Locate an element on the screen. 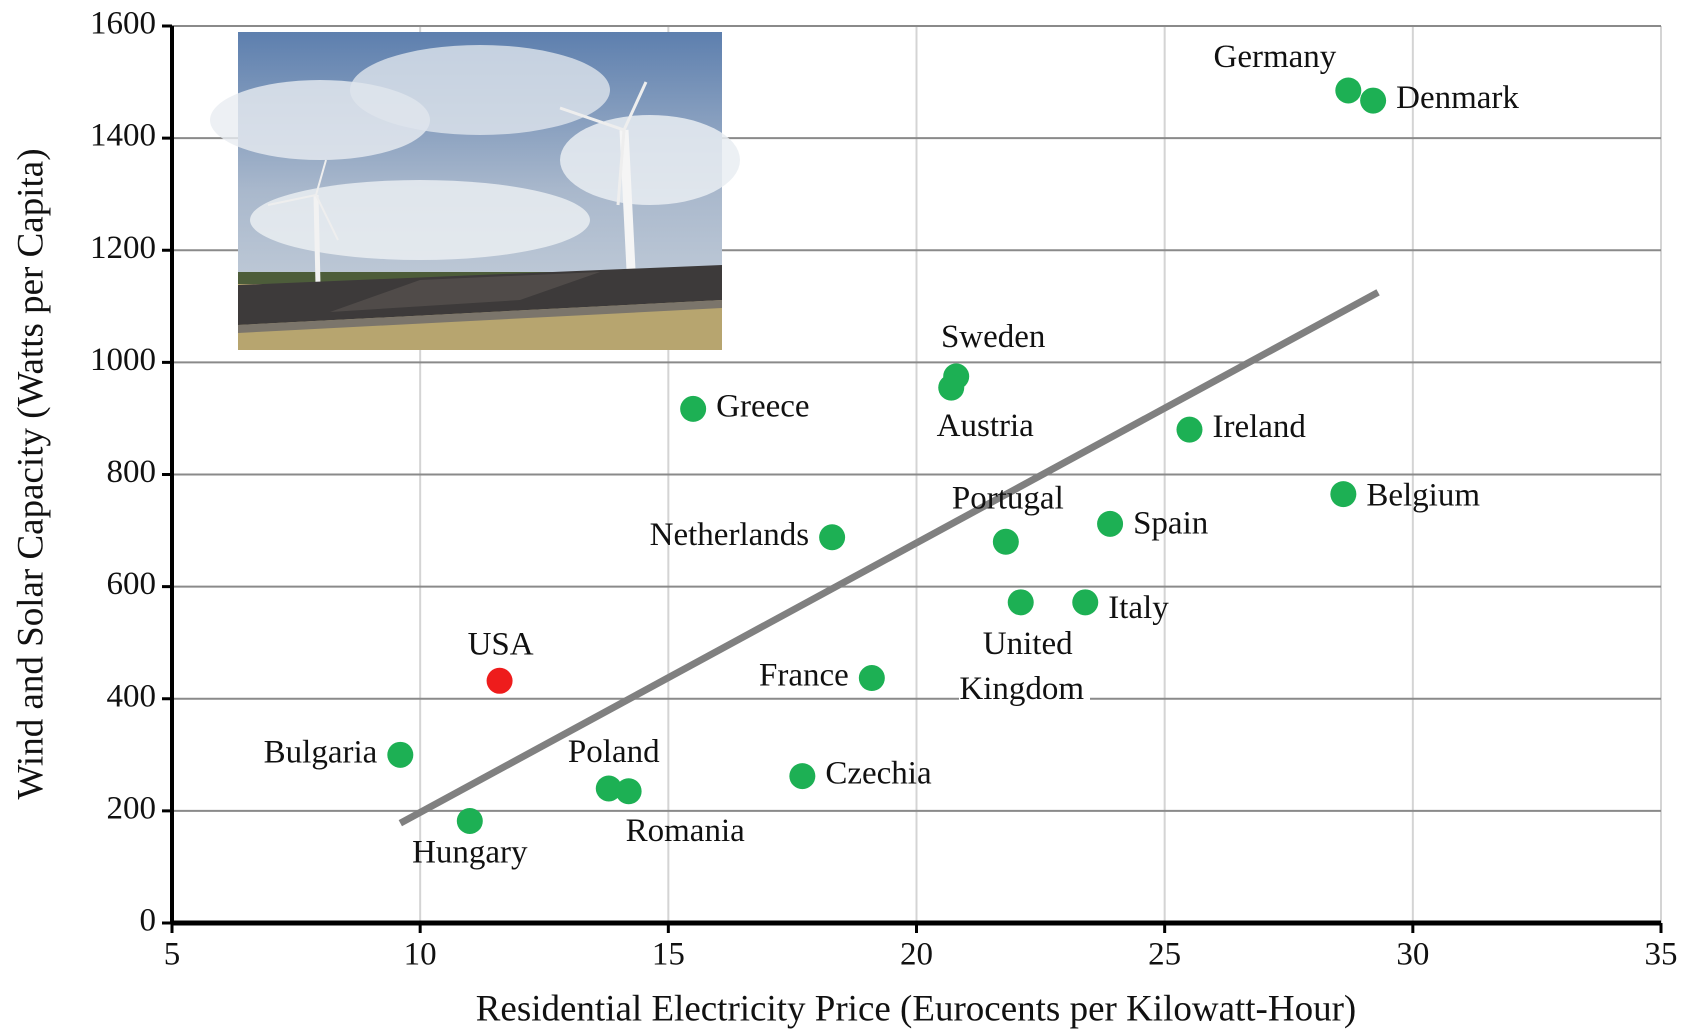 Image resolution: width=1682 pixels, height=1033 pixels. x-tick-label: 10 is located at coordinates (420, 955).